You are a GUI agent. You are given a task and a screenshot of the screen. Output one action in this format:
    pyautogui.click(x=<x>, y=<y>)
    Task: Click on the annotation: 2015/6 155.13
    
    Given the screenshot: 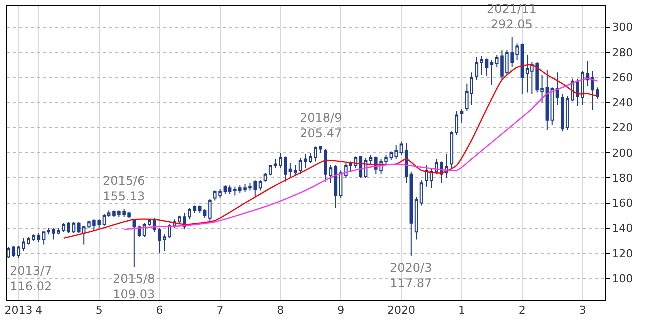 What is the action you would take?
    pyautogui.click(x=124, y=189)
    